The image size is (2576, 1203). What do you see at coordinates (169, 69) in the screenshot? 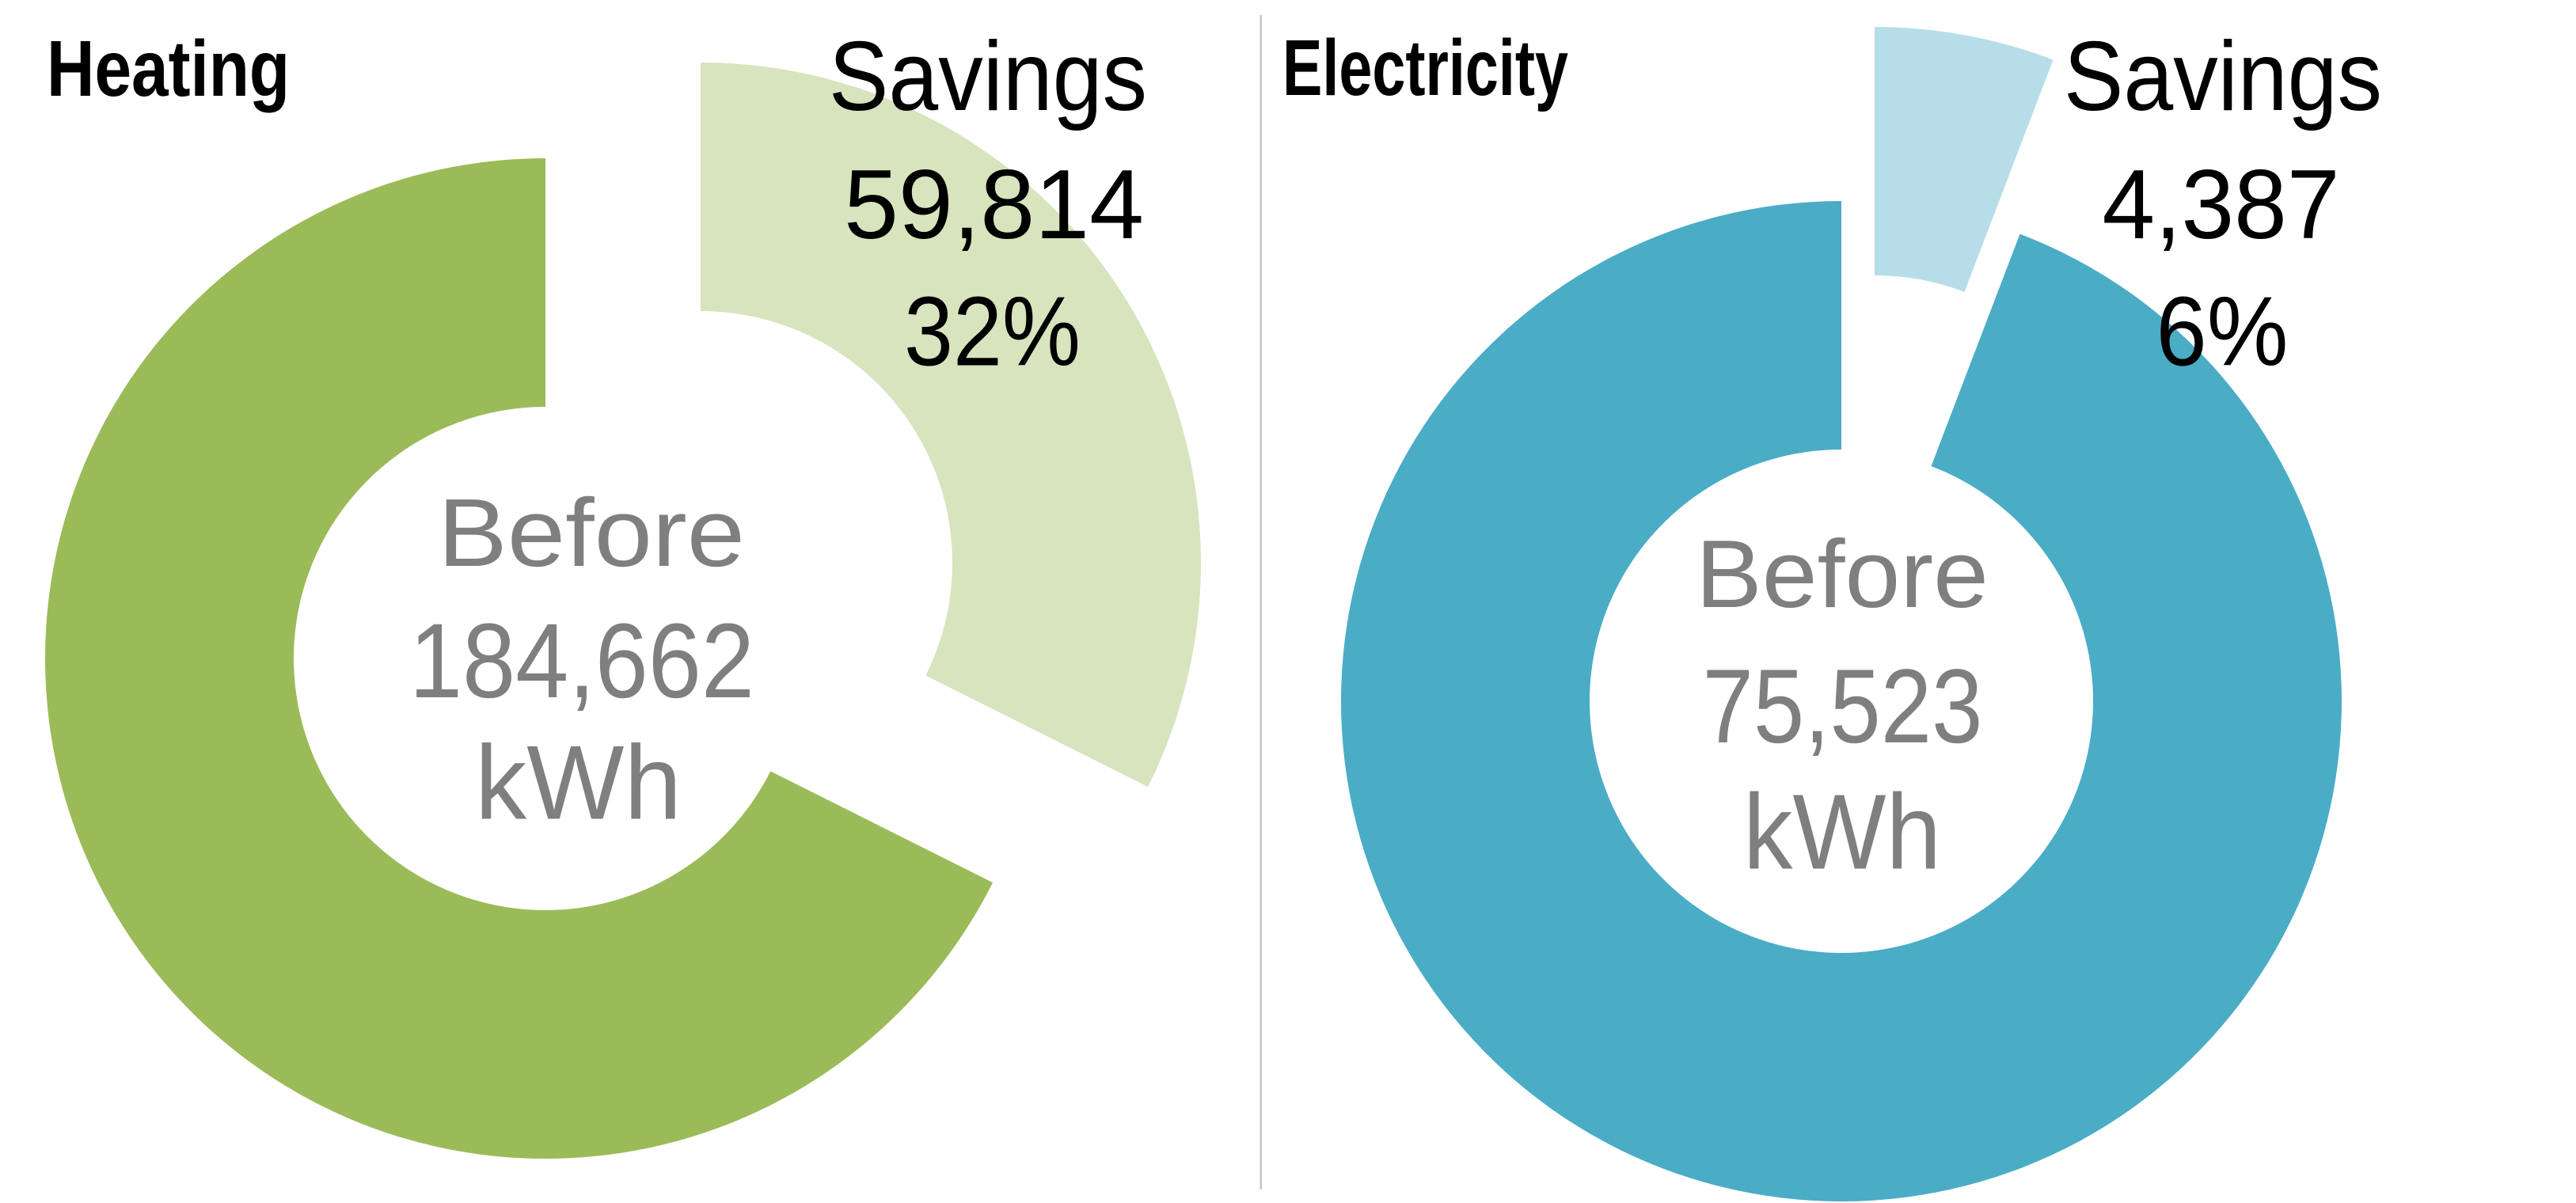
I see `svg-text: Heating` at bounding box center [169, 69].